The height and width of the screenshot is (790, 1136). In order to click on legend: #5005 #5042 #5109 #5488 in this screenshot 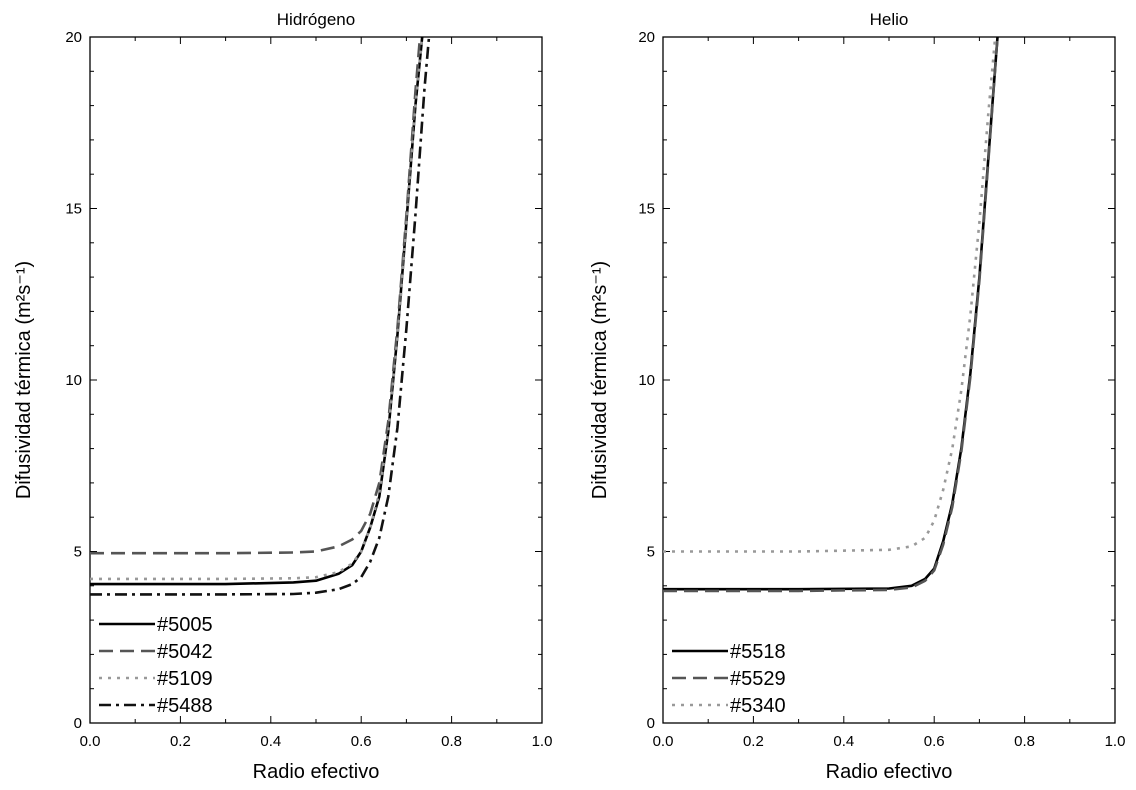, I will do `click(156, 665)`.